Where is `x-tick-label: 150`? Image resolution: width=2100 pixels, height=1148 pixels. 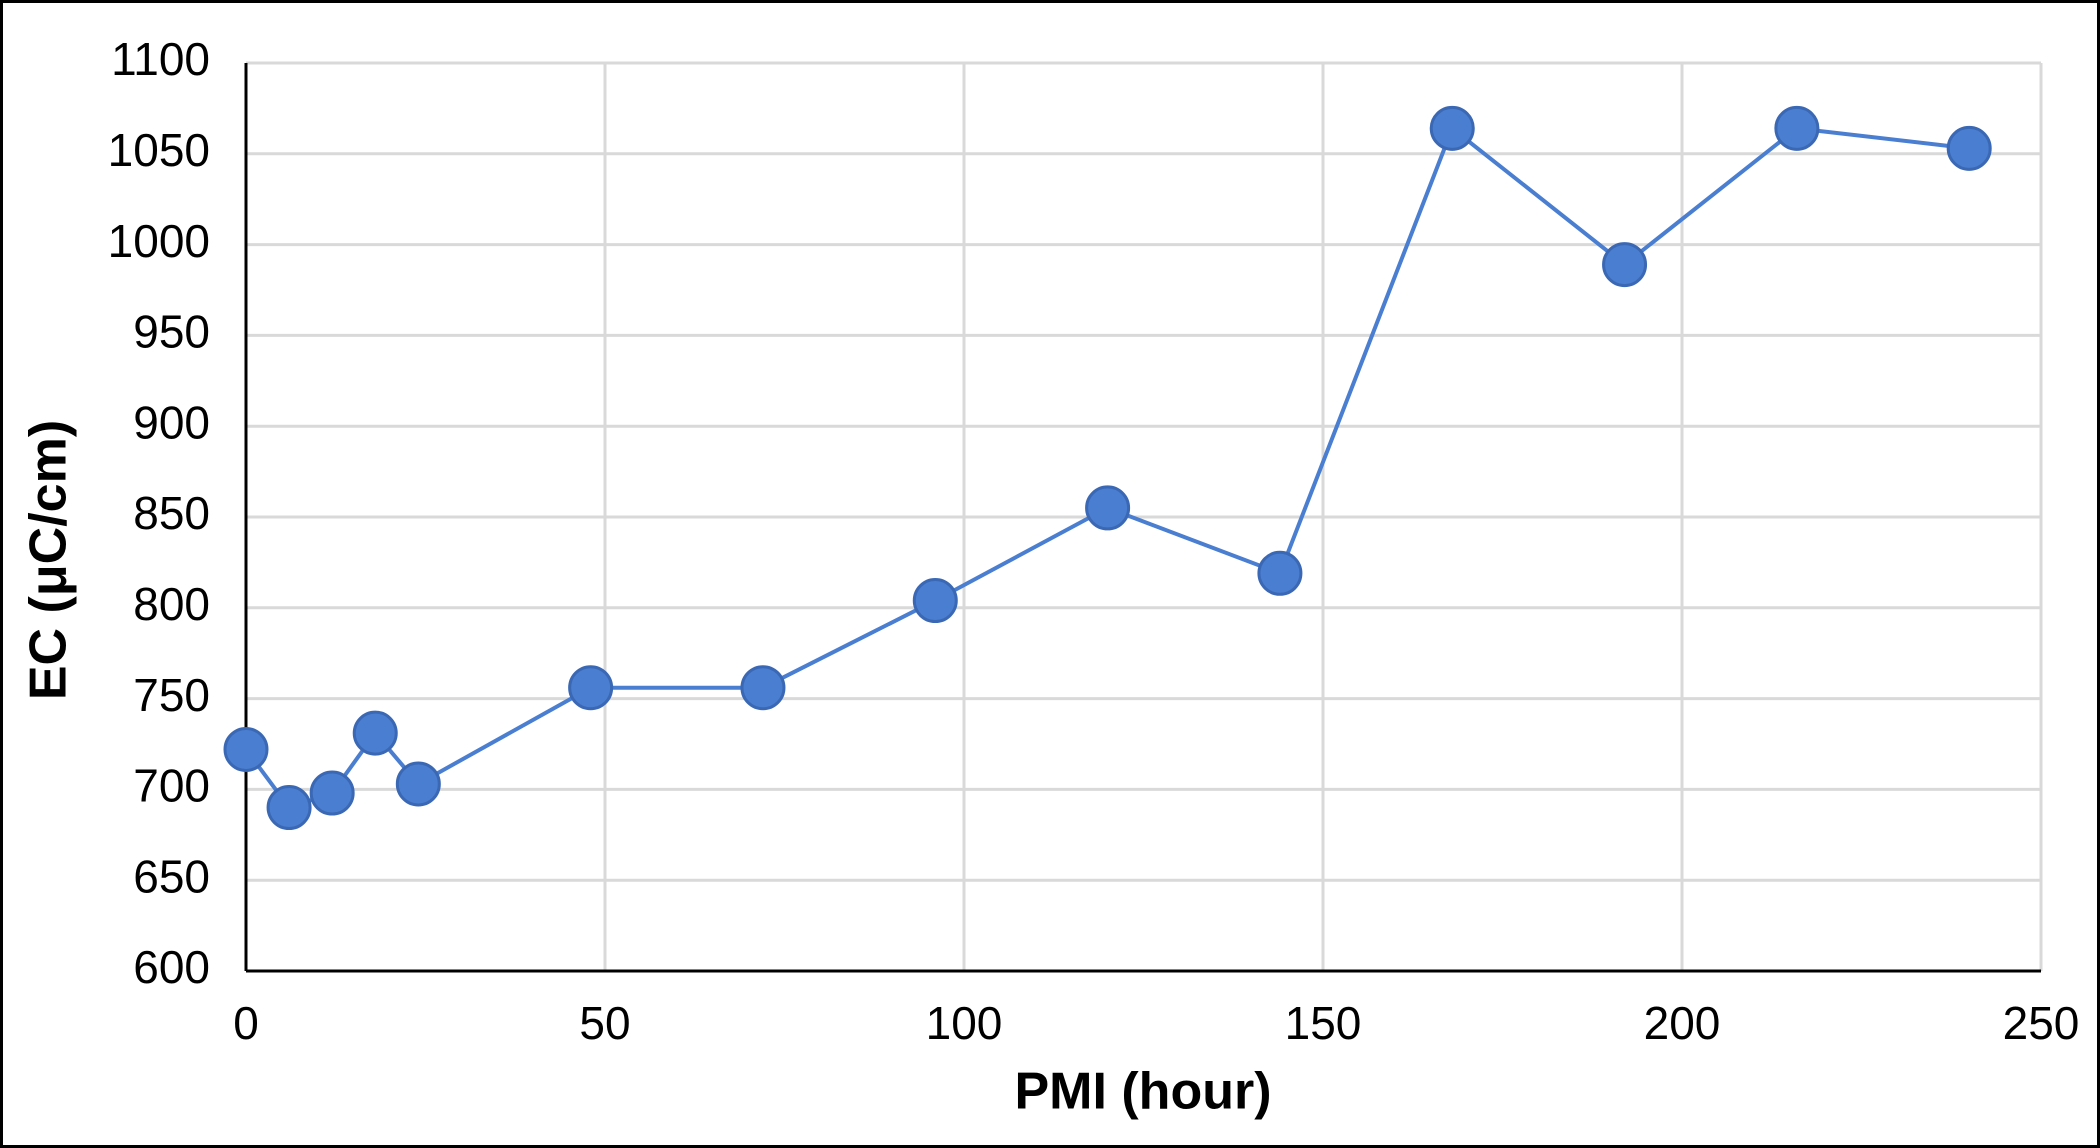
x-tick-label: 150 is located at coordinates (1323, 1023).